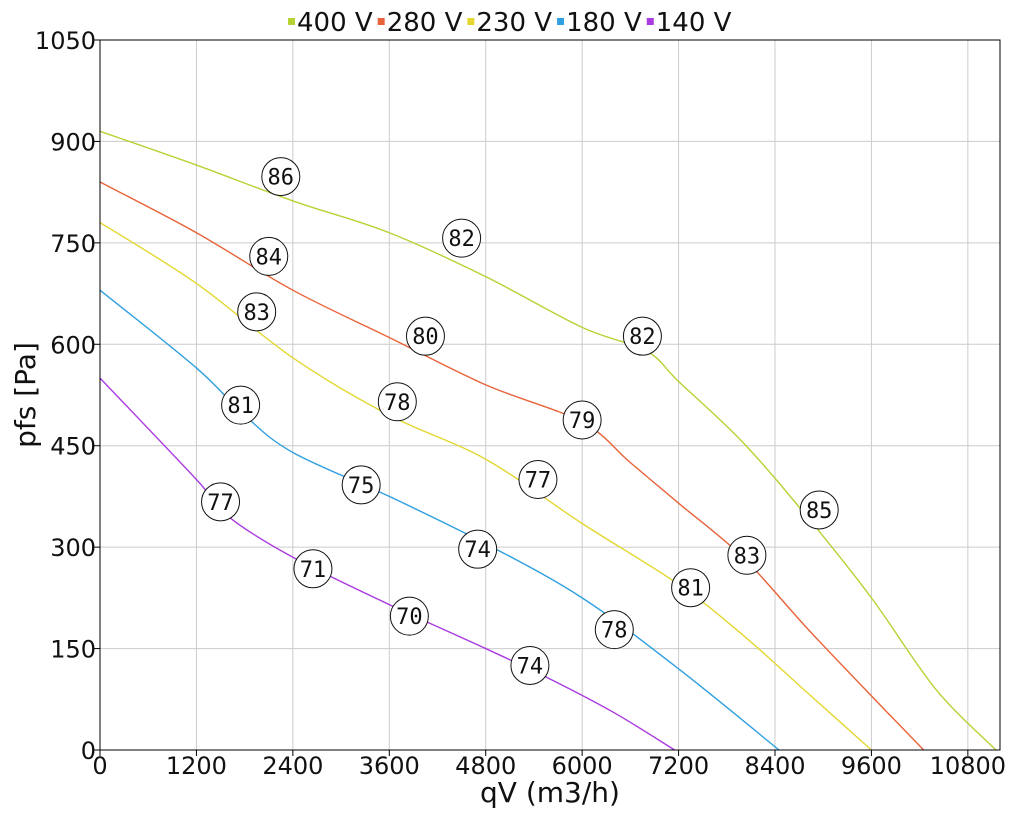  What do you see at coordinates (73, 142) in the screenshot?
I see `y-tick-label: 900` at bounding box center [73, 142].